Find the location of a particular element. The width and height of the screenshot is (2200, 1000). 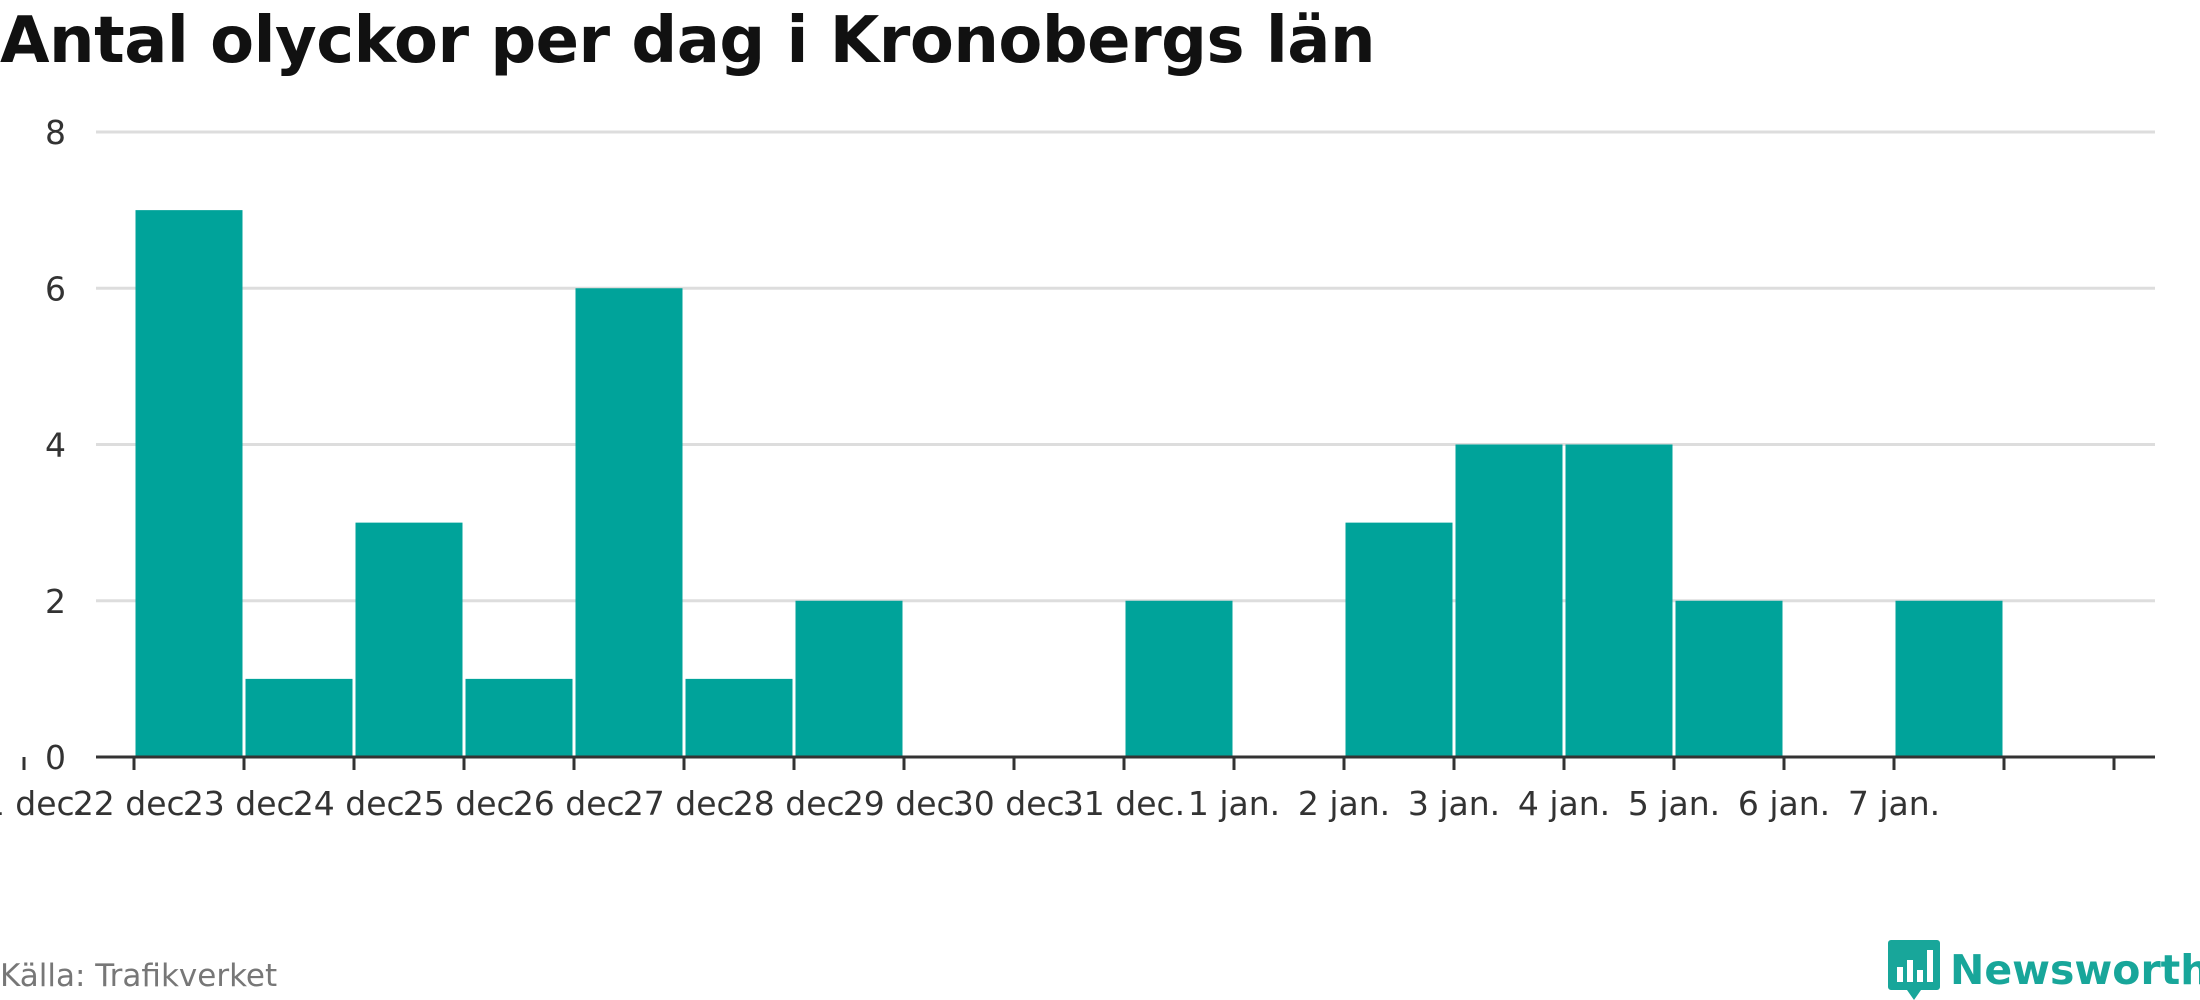

x-tick-label: 1 jan. is located at coordinates (1234, 803).